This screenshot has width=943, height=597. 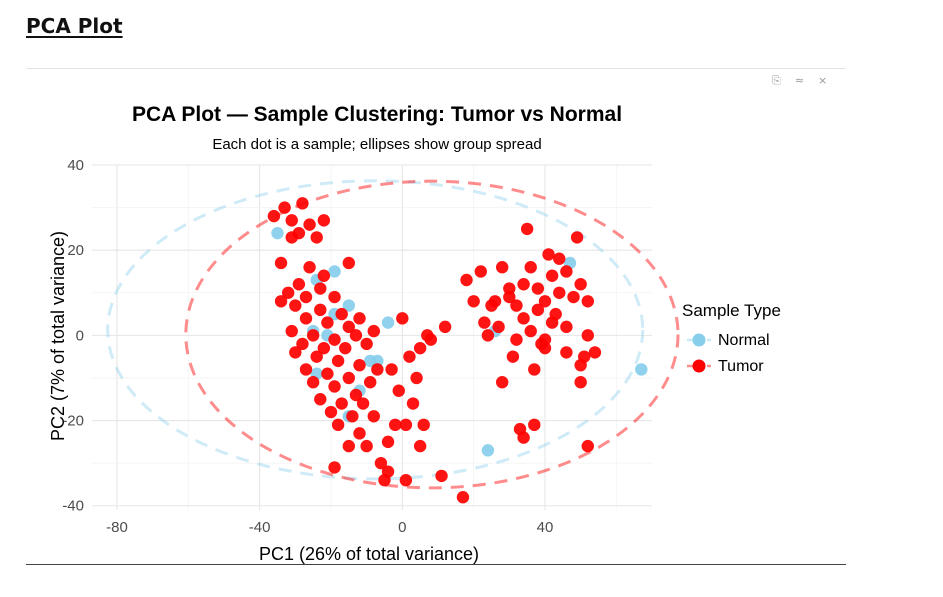 I want to click on output-cell-toolbar: ⎘ ≈ ×, so click(x=799, y=81).